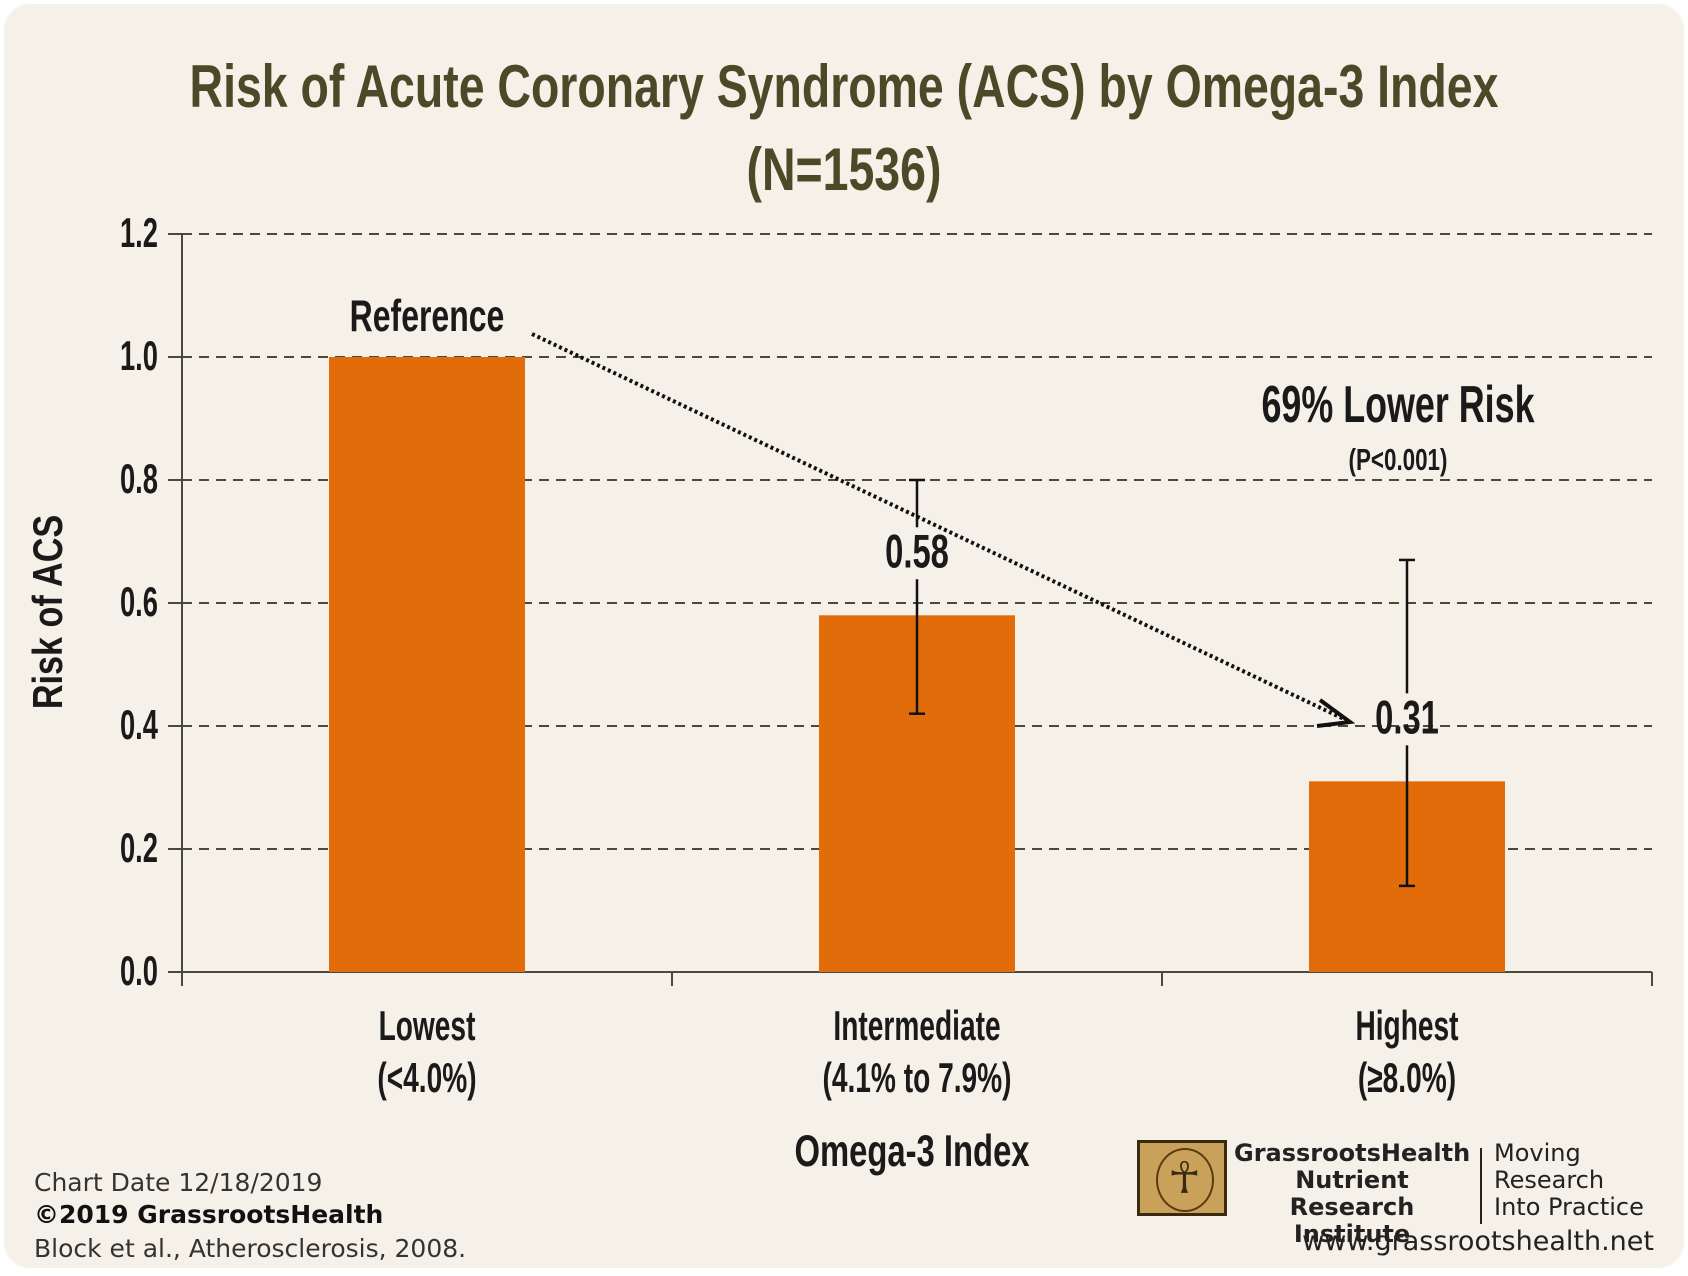 This screenshot has width=1688, height=1276. What do you see at coordinates (1352, 1180) in the screenshot?
I see `logo-name-line2: Nutrient` at bounding box center [1352, 1180].